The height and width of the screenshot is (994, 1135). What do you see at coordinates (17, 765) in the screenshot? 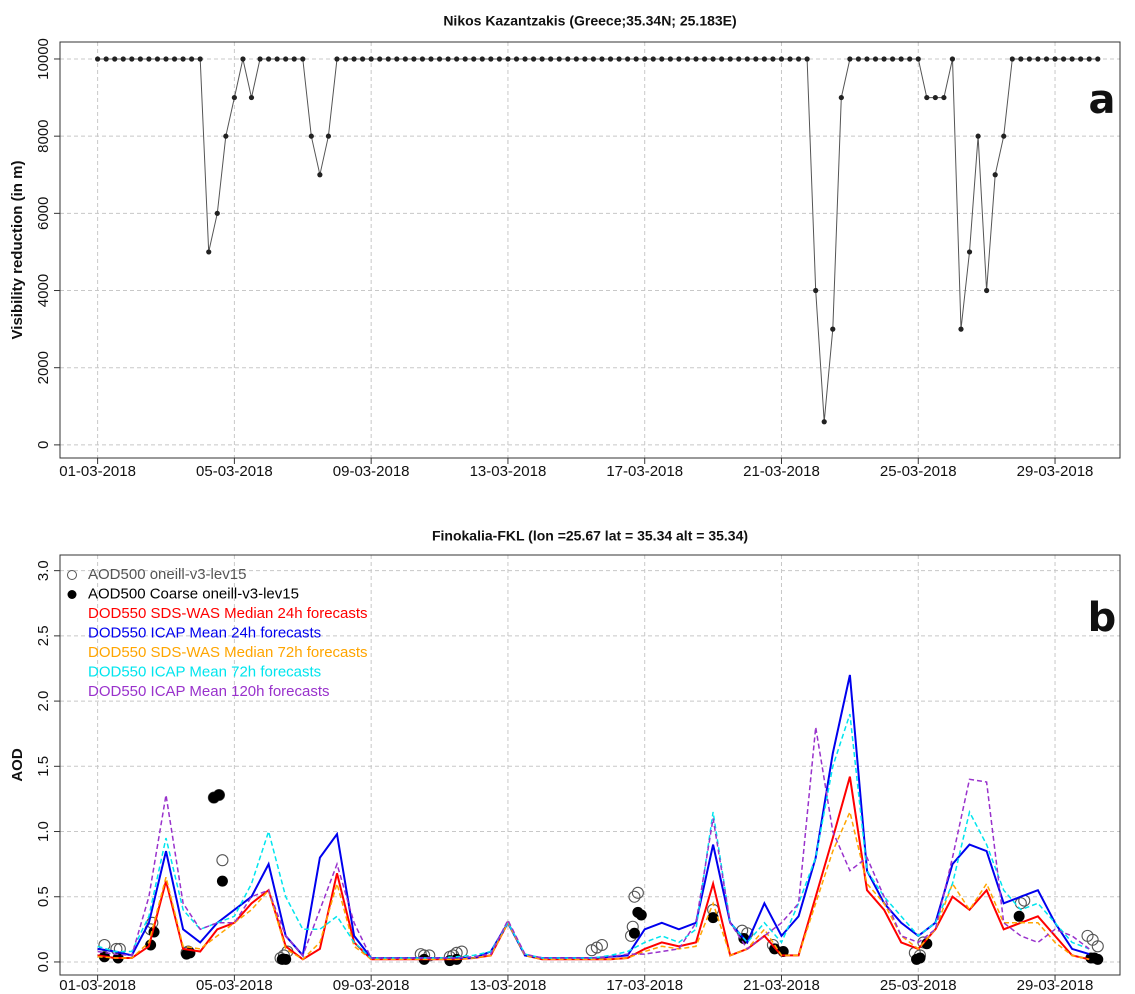
I see `y-axis-label: AOD` at bounding box center [17, 765].